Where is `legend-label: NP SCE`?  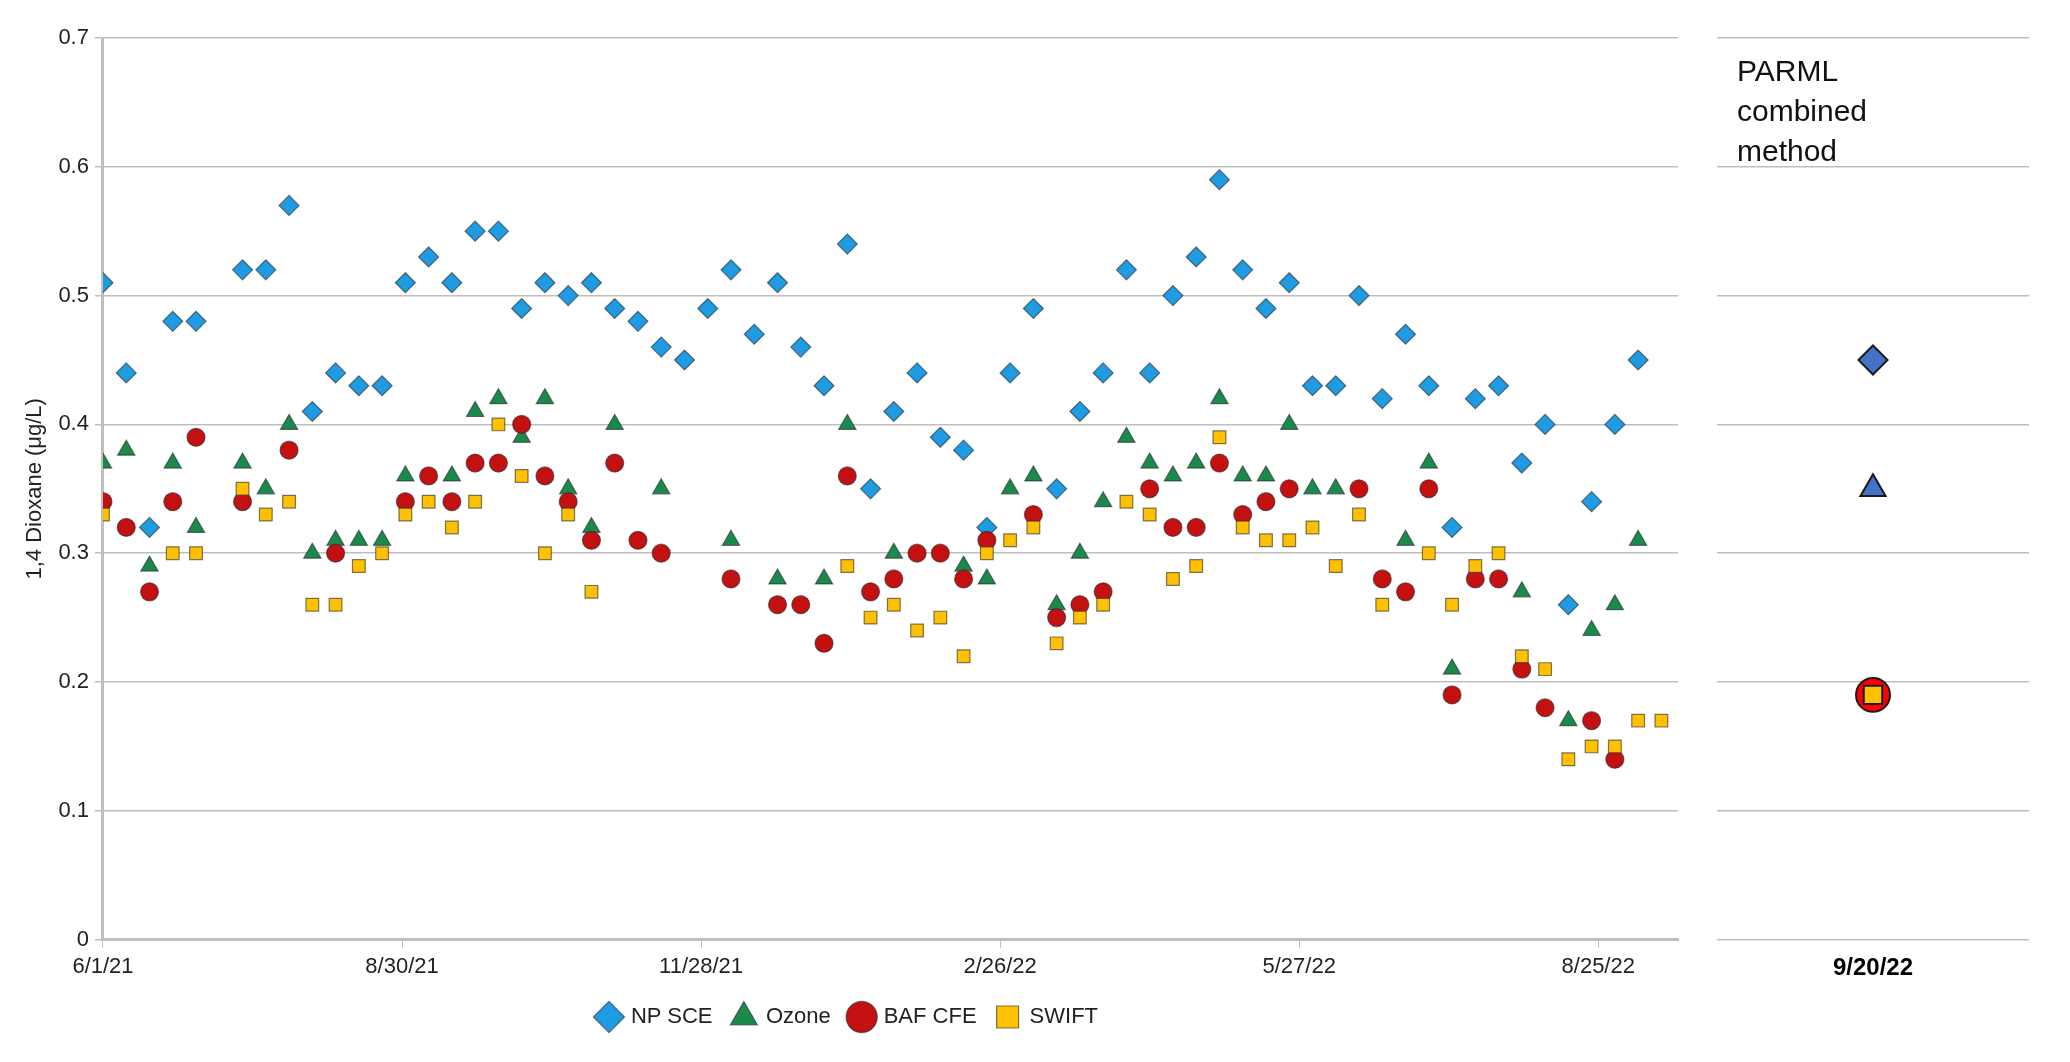 legend-label: NP SCE is located at coordinates (671, 1016).